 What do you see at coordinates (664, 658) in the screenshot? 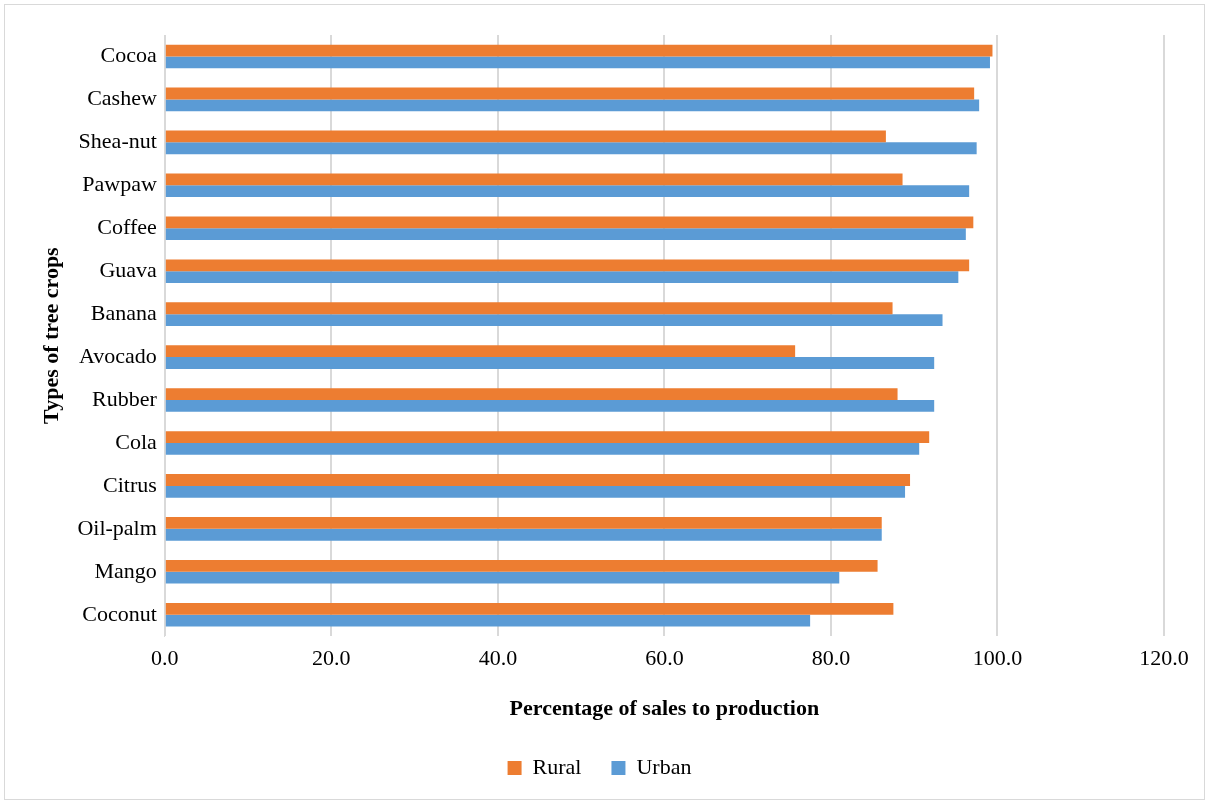
I see `x-tick-label: 60.0` at bounding box center [664, 658].